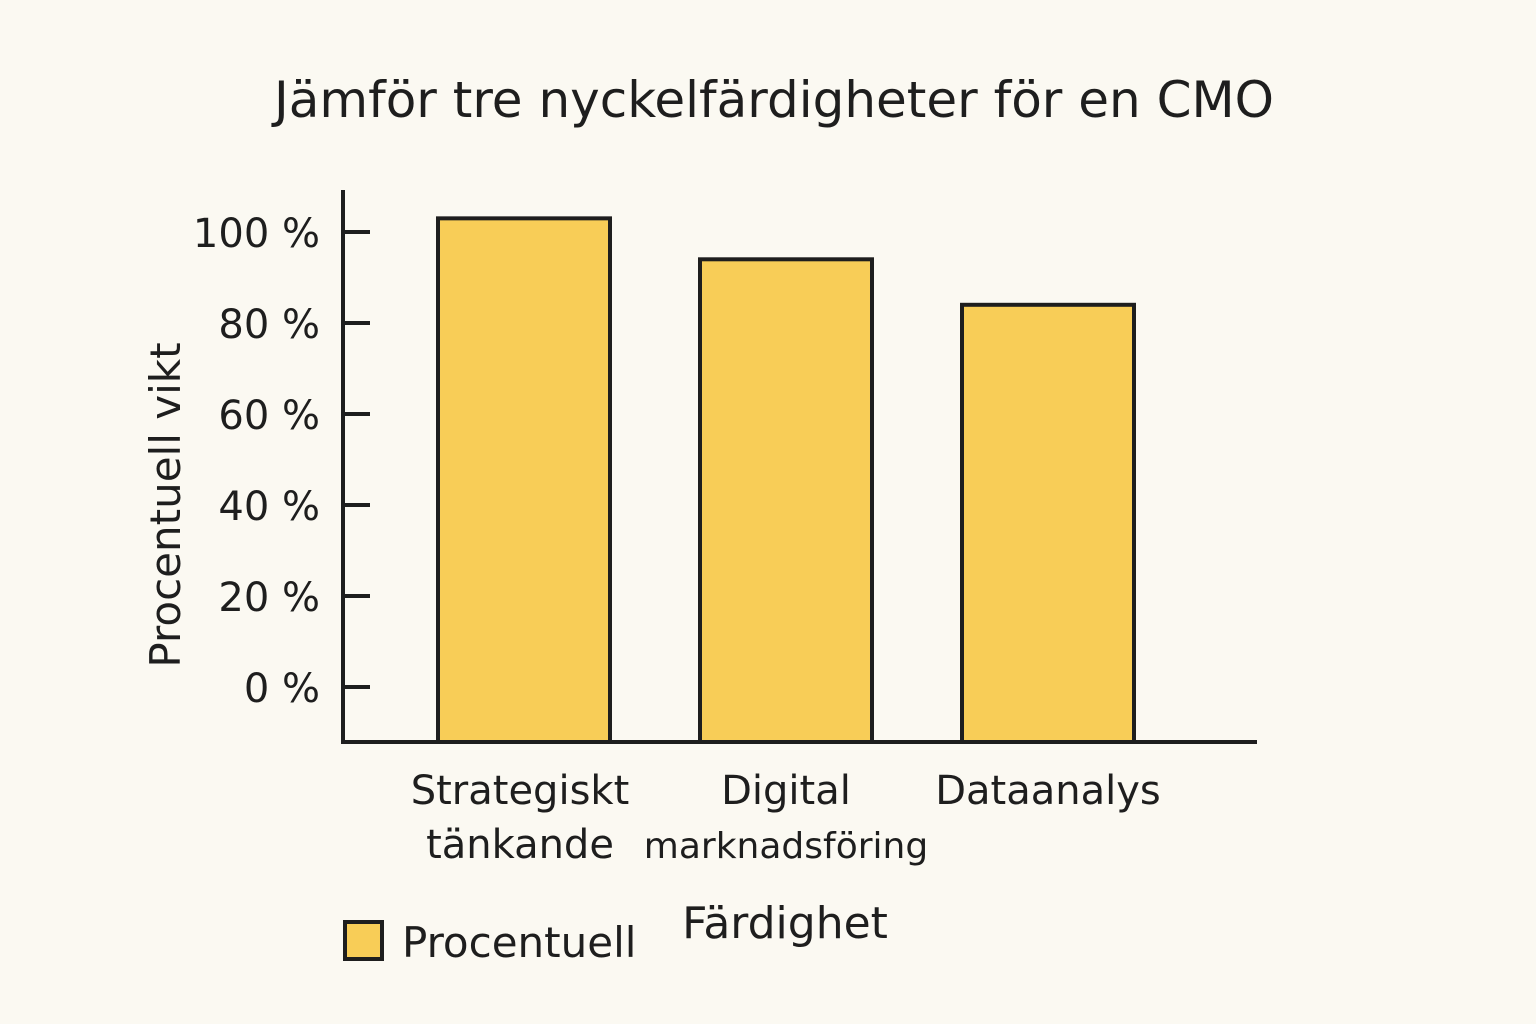 Image resolution: width=1536 pixels, height=1024 pixels. I want to click on y-tick-label: 40 %, so click(269, 507).